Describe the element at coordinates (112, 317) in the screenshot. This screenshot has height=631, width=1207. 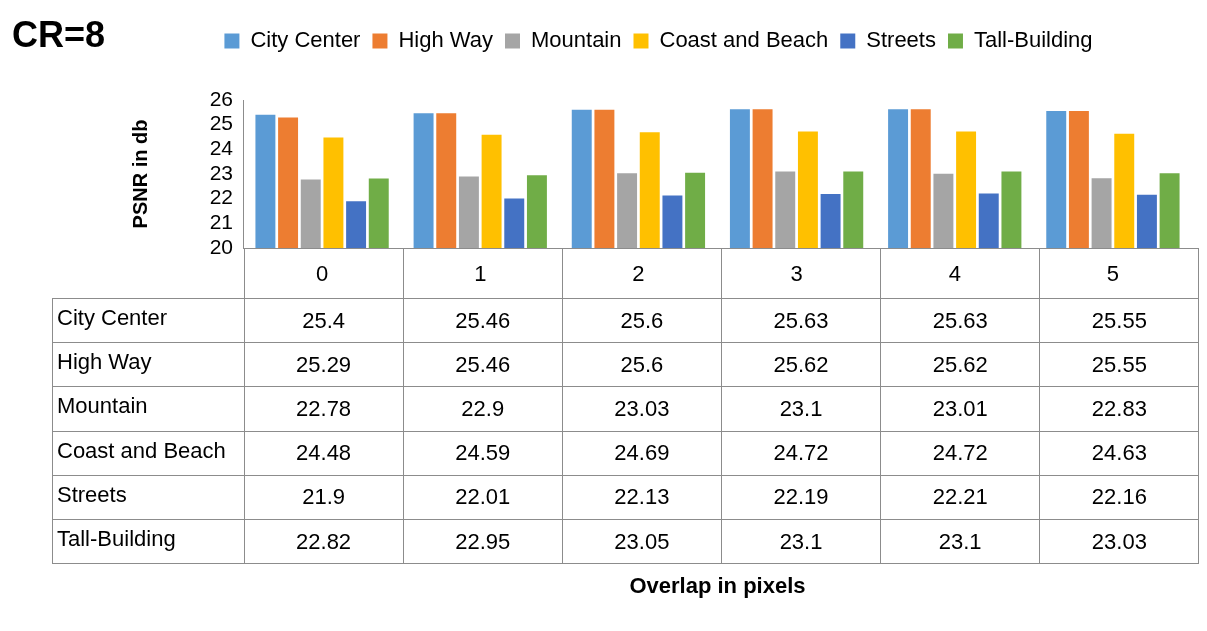
I see `text: City Center` at that location.